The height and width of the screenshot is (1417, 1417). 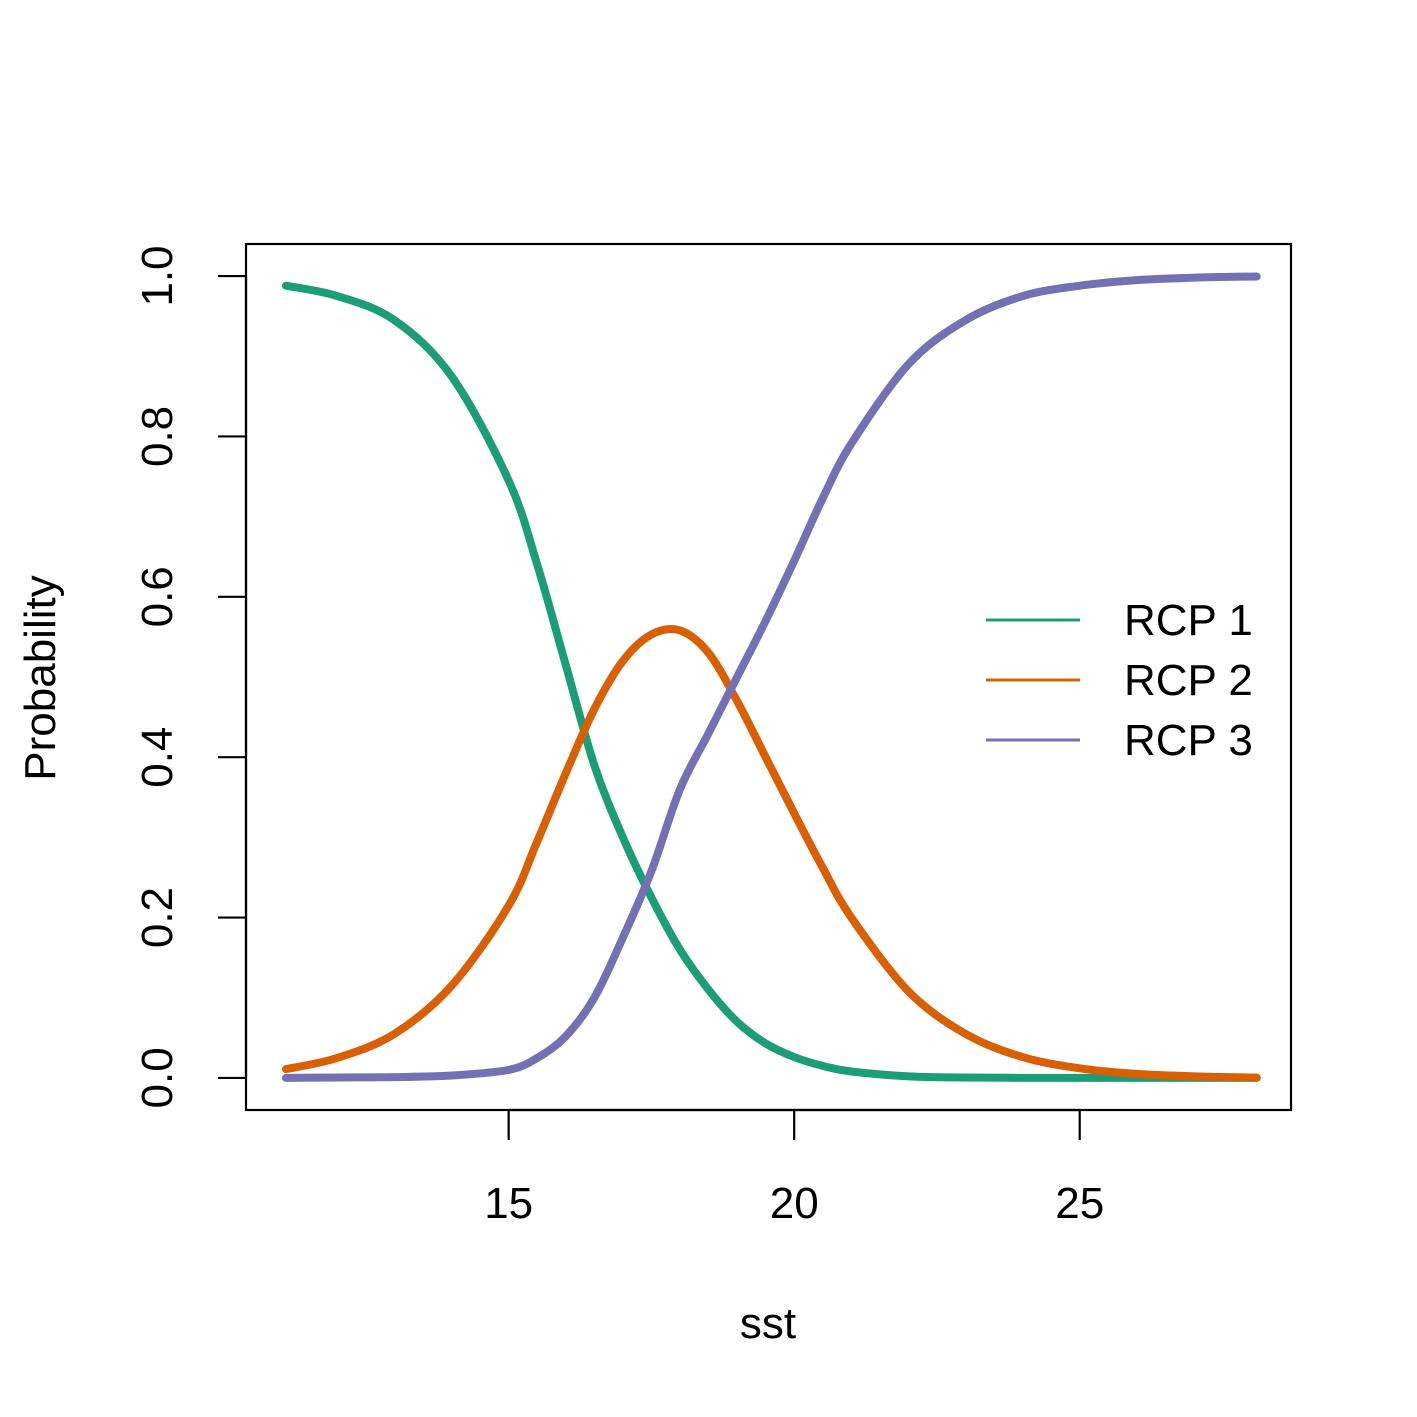 What do you see at coordinates (794, 1168) in the screenshot?
I see `x-axis: 15 20 25` at bounding box center [794, 1168].